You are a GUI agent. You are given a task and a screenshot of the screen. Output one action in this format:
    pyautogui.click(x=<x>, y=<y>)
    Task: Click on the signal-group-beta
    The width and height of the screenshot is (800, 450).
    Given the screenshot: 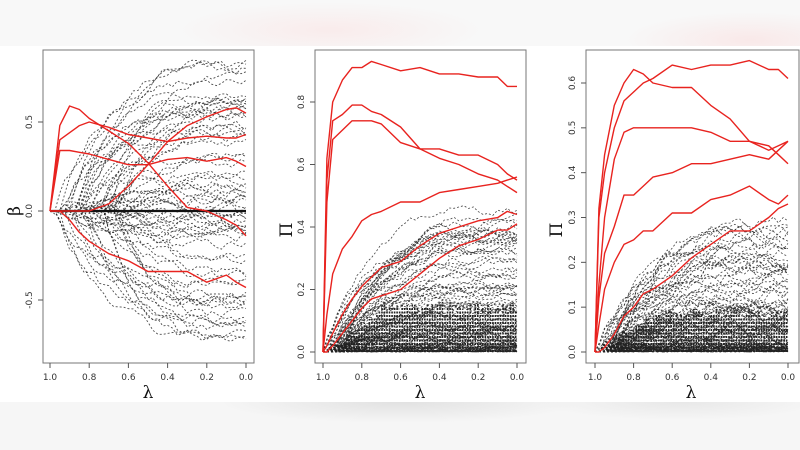 What is the action you would take?
    pyautogui.click(x=148, y=197)
    